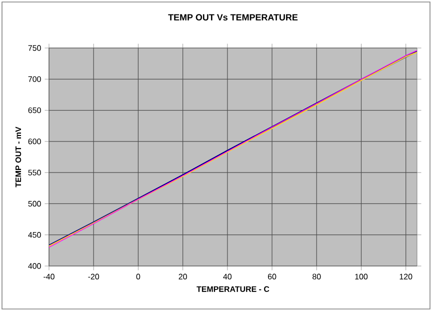 This screenshot has height=311, width=432. I want to click on chart-title: TEMP OUT Vs TEMPERATURE, so click(233, 17).